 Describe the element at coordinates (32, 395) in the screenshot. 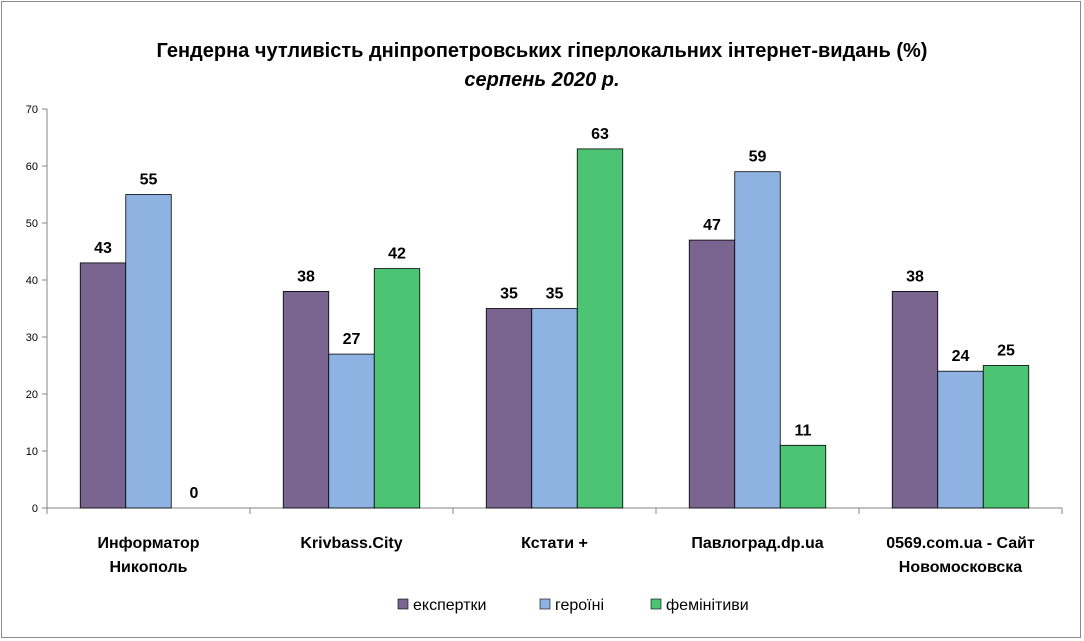

I see `y-tick-label: 20` at that location.